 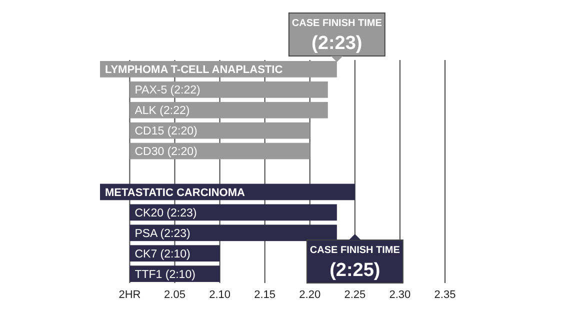 I want to click on x-tick-label: 2.05, so click(x=175, y=295).